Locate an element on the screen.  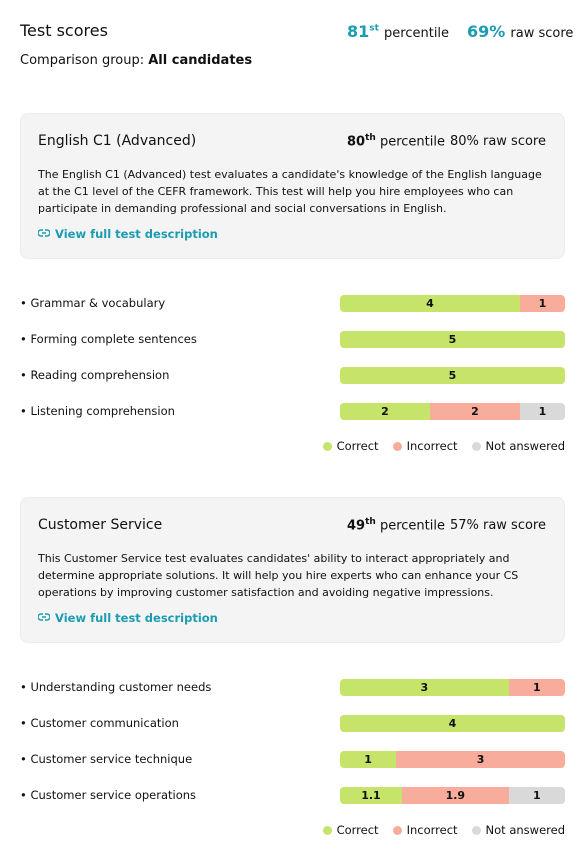
skill-text: Understanding customer needs is located at coordinates (121, 687).